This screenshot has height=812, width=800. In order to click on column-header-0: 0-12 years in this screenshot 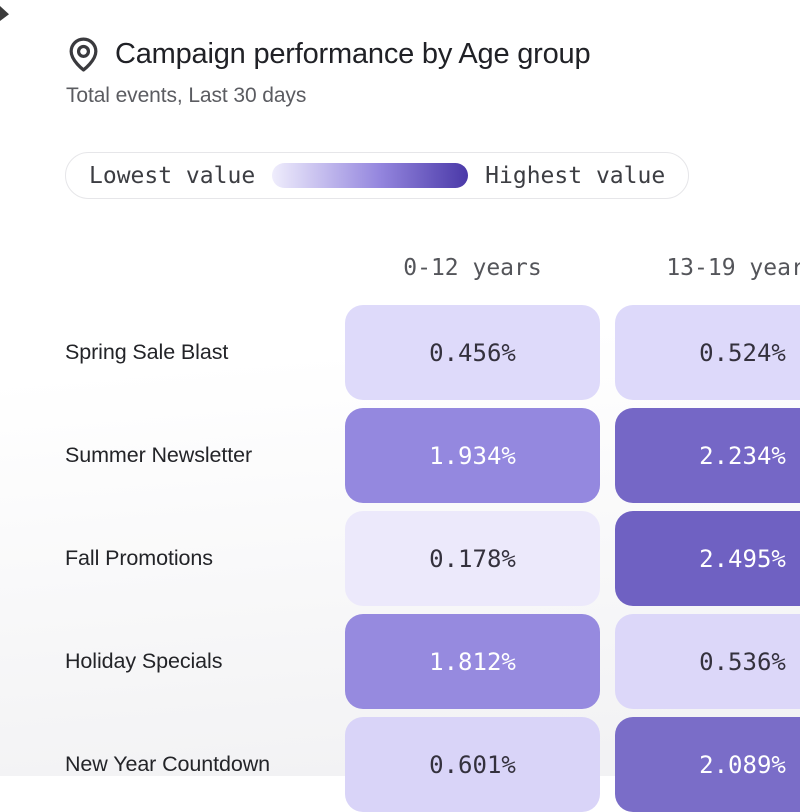, I will do `click(472, 268)`.